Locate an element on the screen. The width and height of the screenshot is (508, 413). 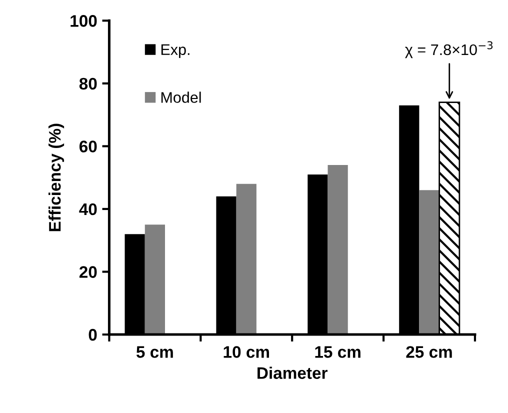
y-axis-title: Efficiency (%) is located at coordinates (56, 178).